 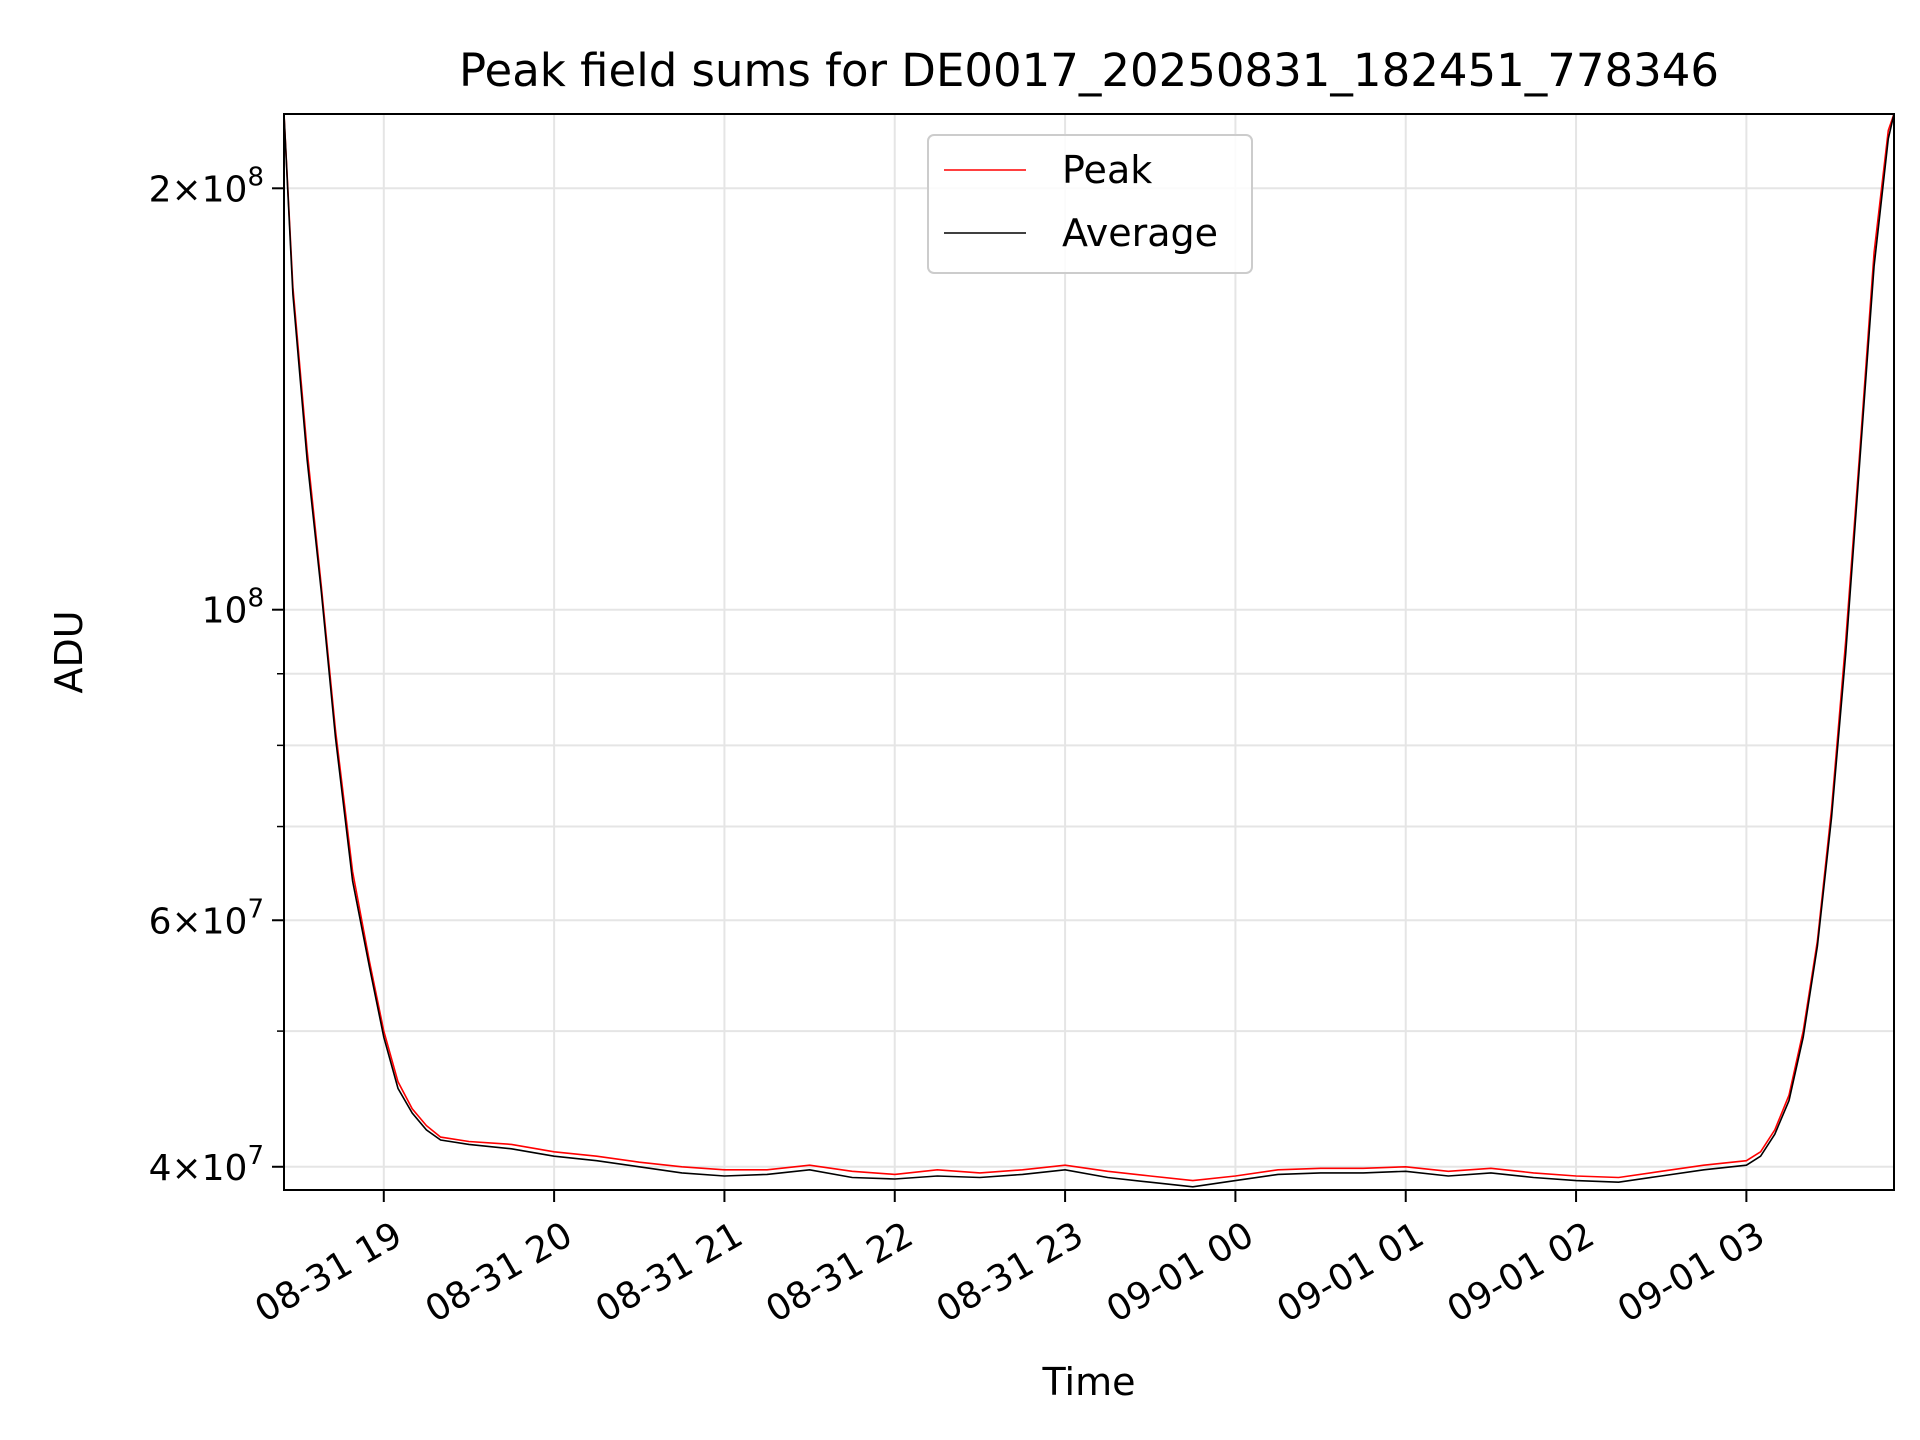 What do you see at coordinates (233, 608) in the screenshot?
I see `y-tick-label: 108` at bounding box center [233, 608].